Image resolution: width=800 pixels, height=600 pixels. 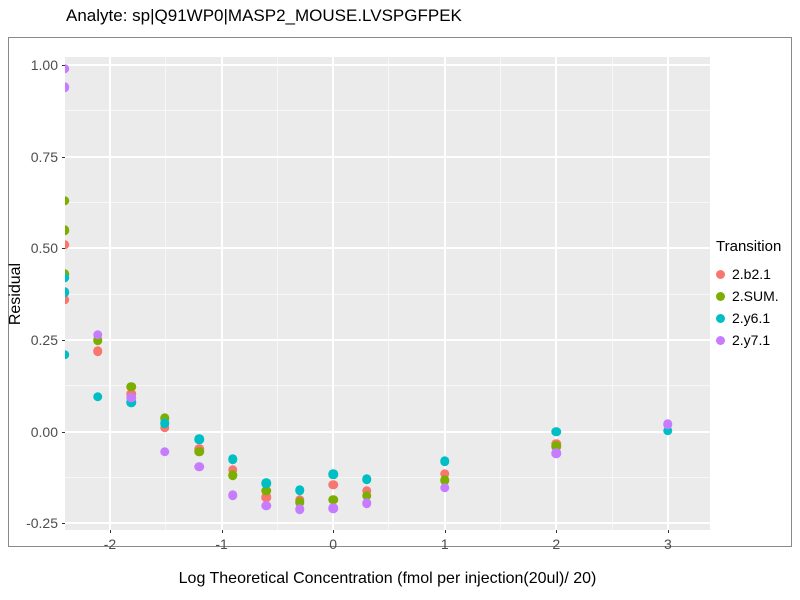 I want to click on chart-title: Analyte: sp|Q91WP0|MASP2_MOUSE.LVSPGFPEK, so click(x=264, y=15).